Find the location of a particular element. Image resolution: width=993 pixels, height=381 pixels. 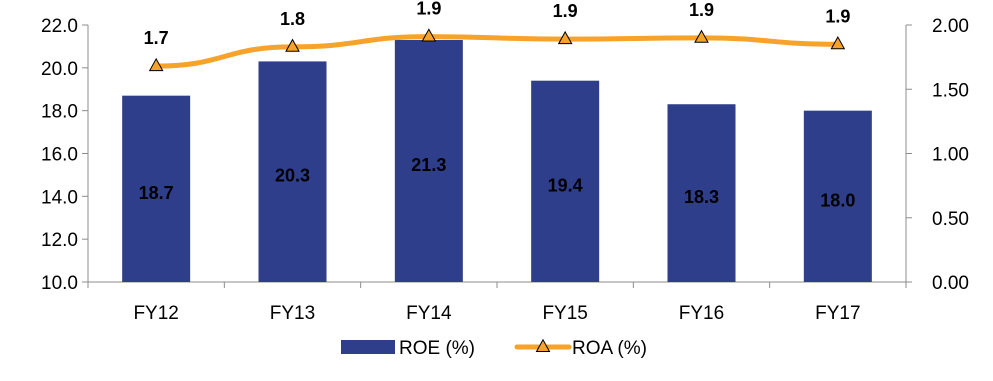

roa-data-label: 1.8 is located at coordinates (292, 19).